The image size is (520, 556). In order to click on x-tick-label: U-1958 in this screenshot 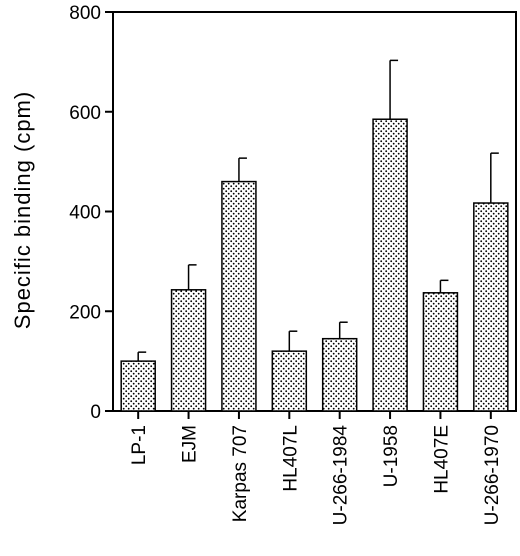, I will do `click(391, 456)`.